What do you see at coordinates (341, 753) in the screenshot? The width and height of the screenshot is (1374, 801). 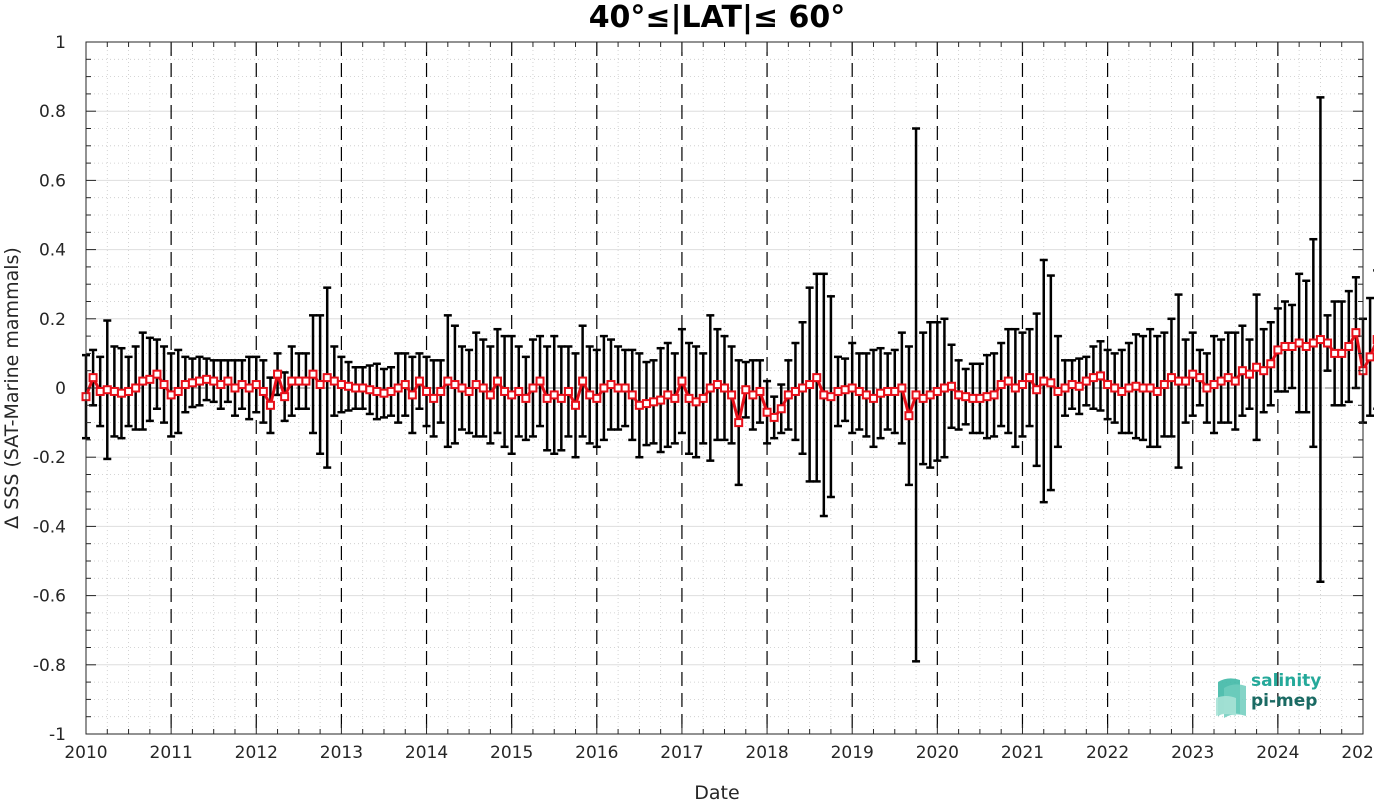 I see `x-tick-label: 2013` at bounding box center [341, 753].